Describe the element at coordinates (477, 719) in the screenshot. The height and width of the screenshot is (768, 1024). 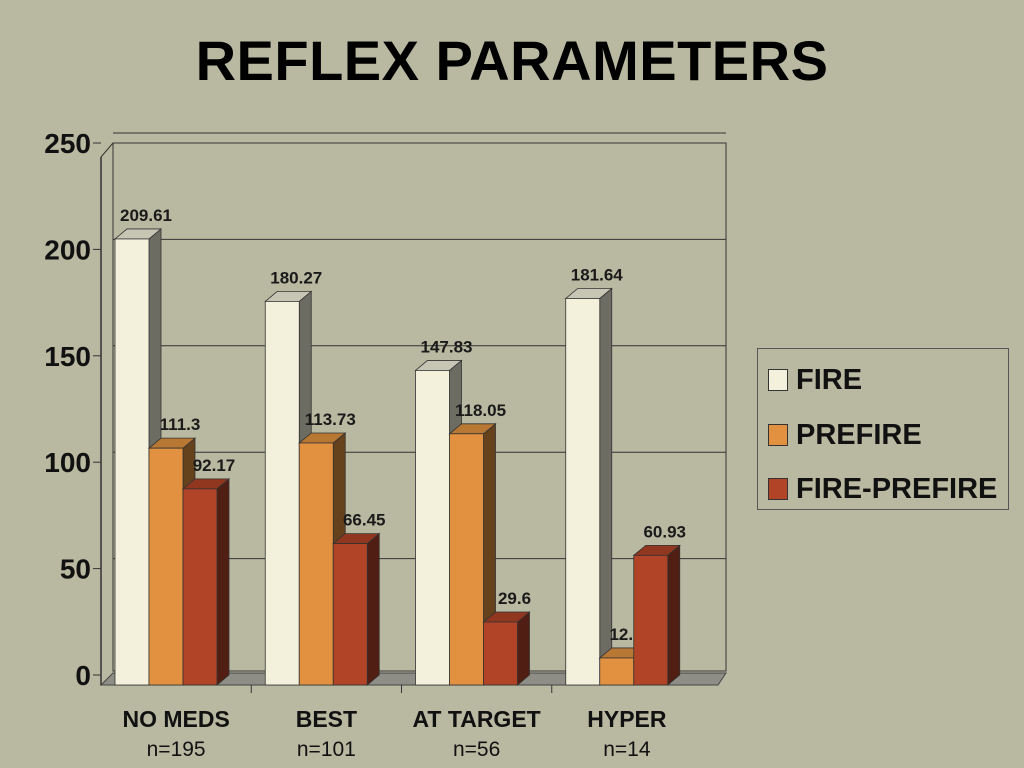
I see `x-category-label: AT TARGET` at that location.